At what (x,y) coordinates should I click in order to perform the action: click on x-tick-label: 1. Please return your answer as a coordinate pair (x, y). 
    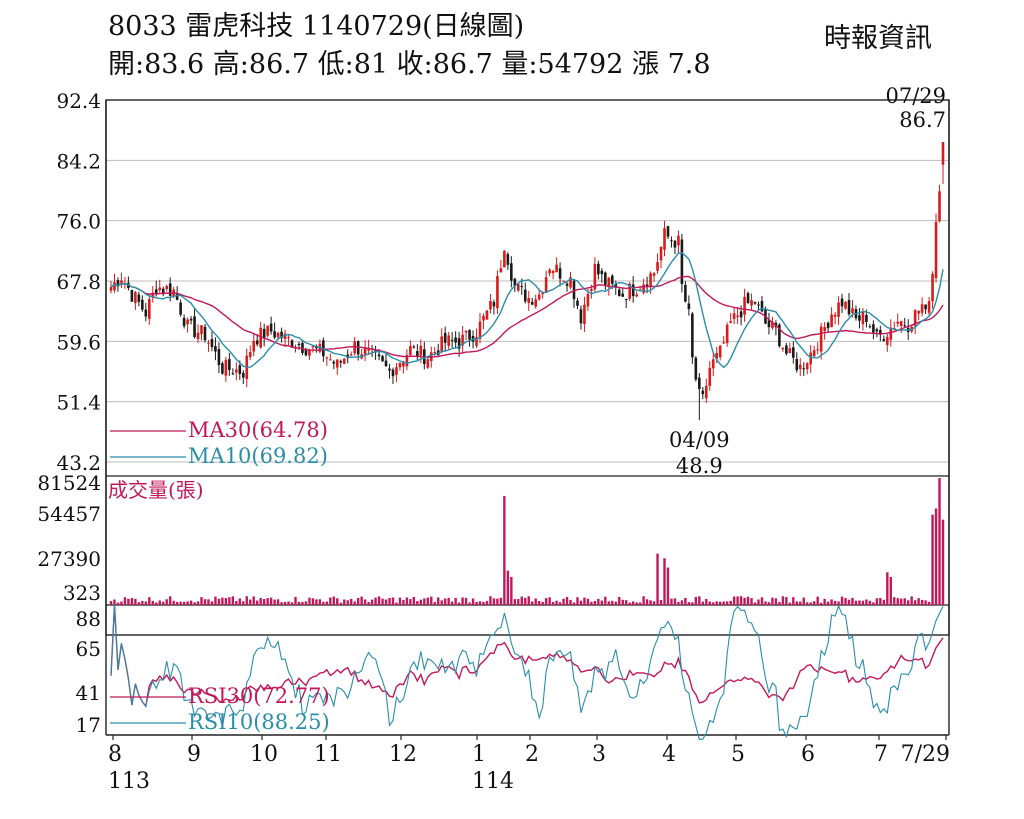
    Looking at the image, I should click on (479, 754).